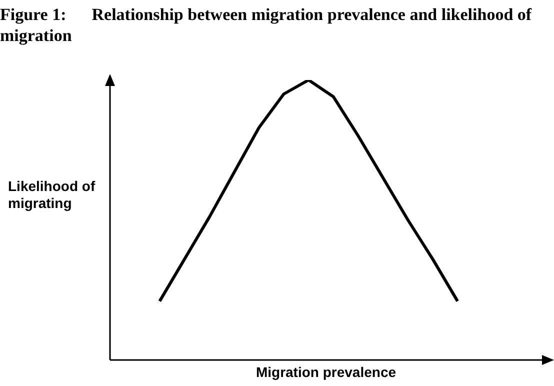  What do you see at coordinates (266, 25) in the screenshot?
I see `chart-title: Figure 1: Relationship between migration prevalence and likelihood of migration` at bounding box center [266, 25].